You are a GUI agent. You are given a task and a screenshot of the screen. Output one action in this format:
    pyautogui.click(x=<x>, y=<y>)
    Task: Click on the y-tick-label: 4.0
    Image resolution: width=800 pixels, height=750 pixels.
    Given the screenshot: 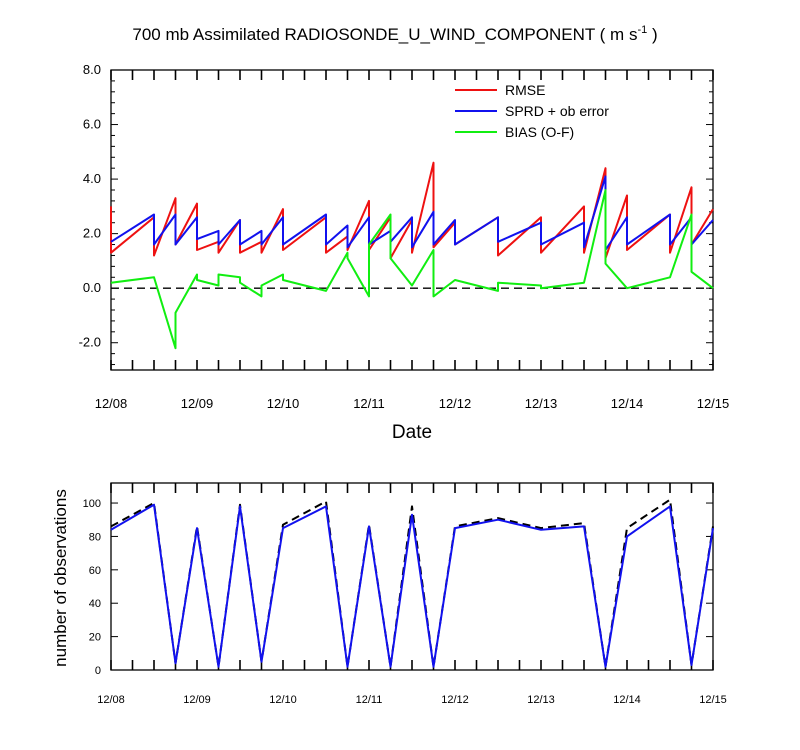 What is the action you would take?
    pyautogui.click(x=92, y=178)
    